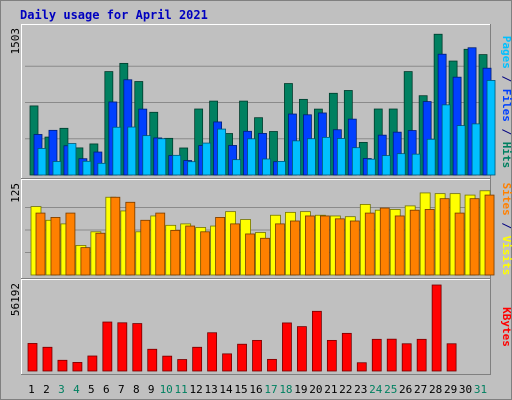  I want to click on panel-hits-files-pages-legend-item-3: /, so click(506, 132).